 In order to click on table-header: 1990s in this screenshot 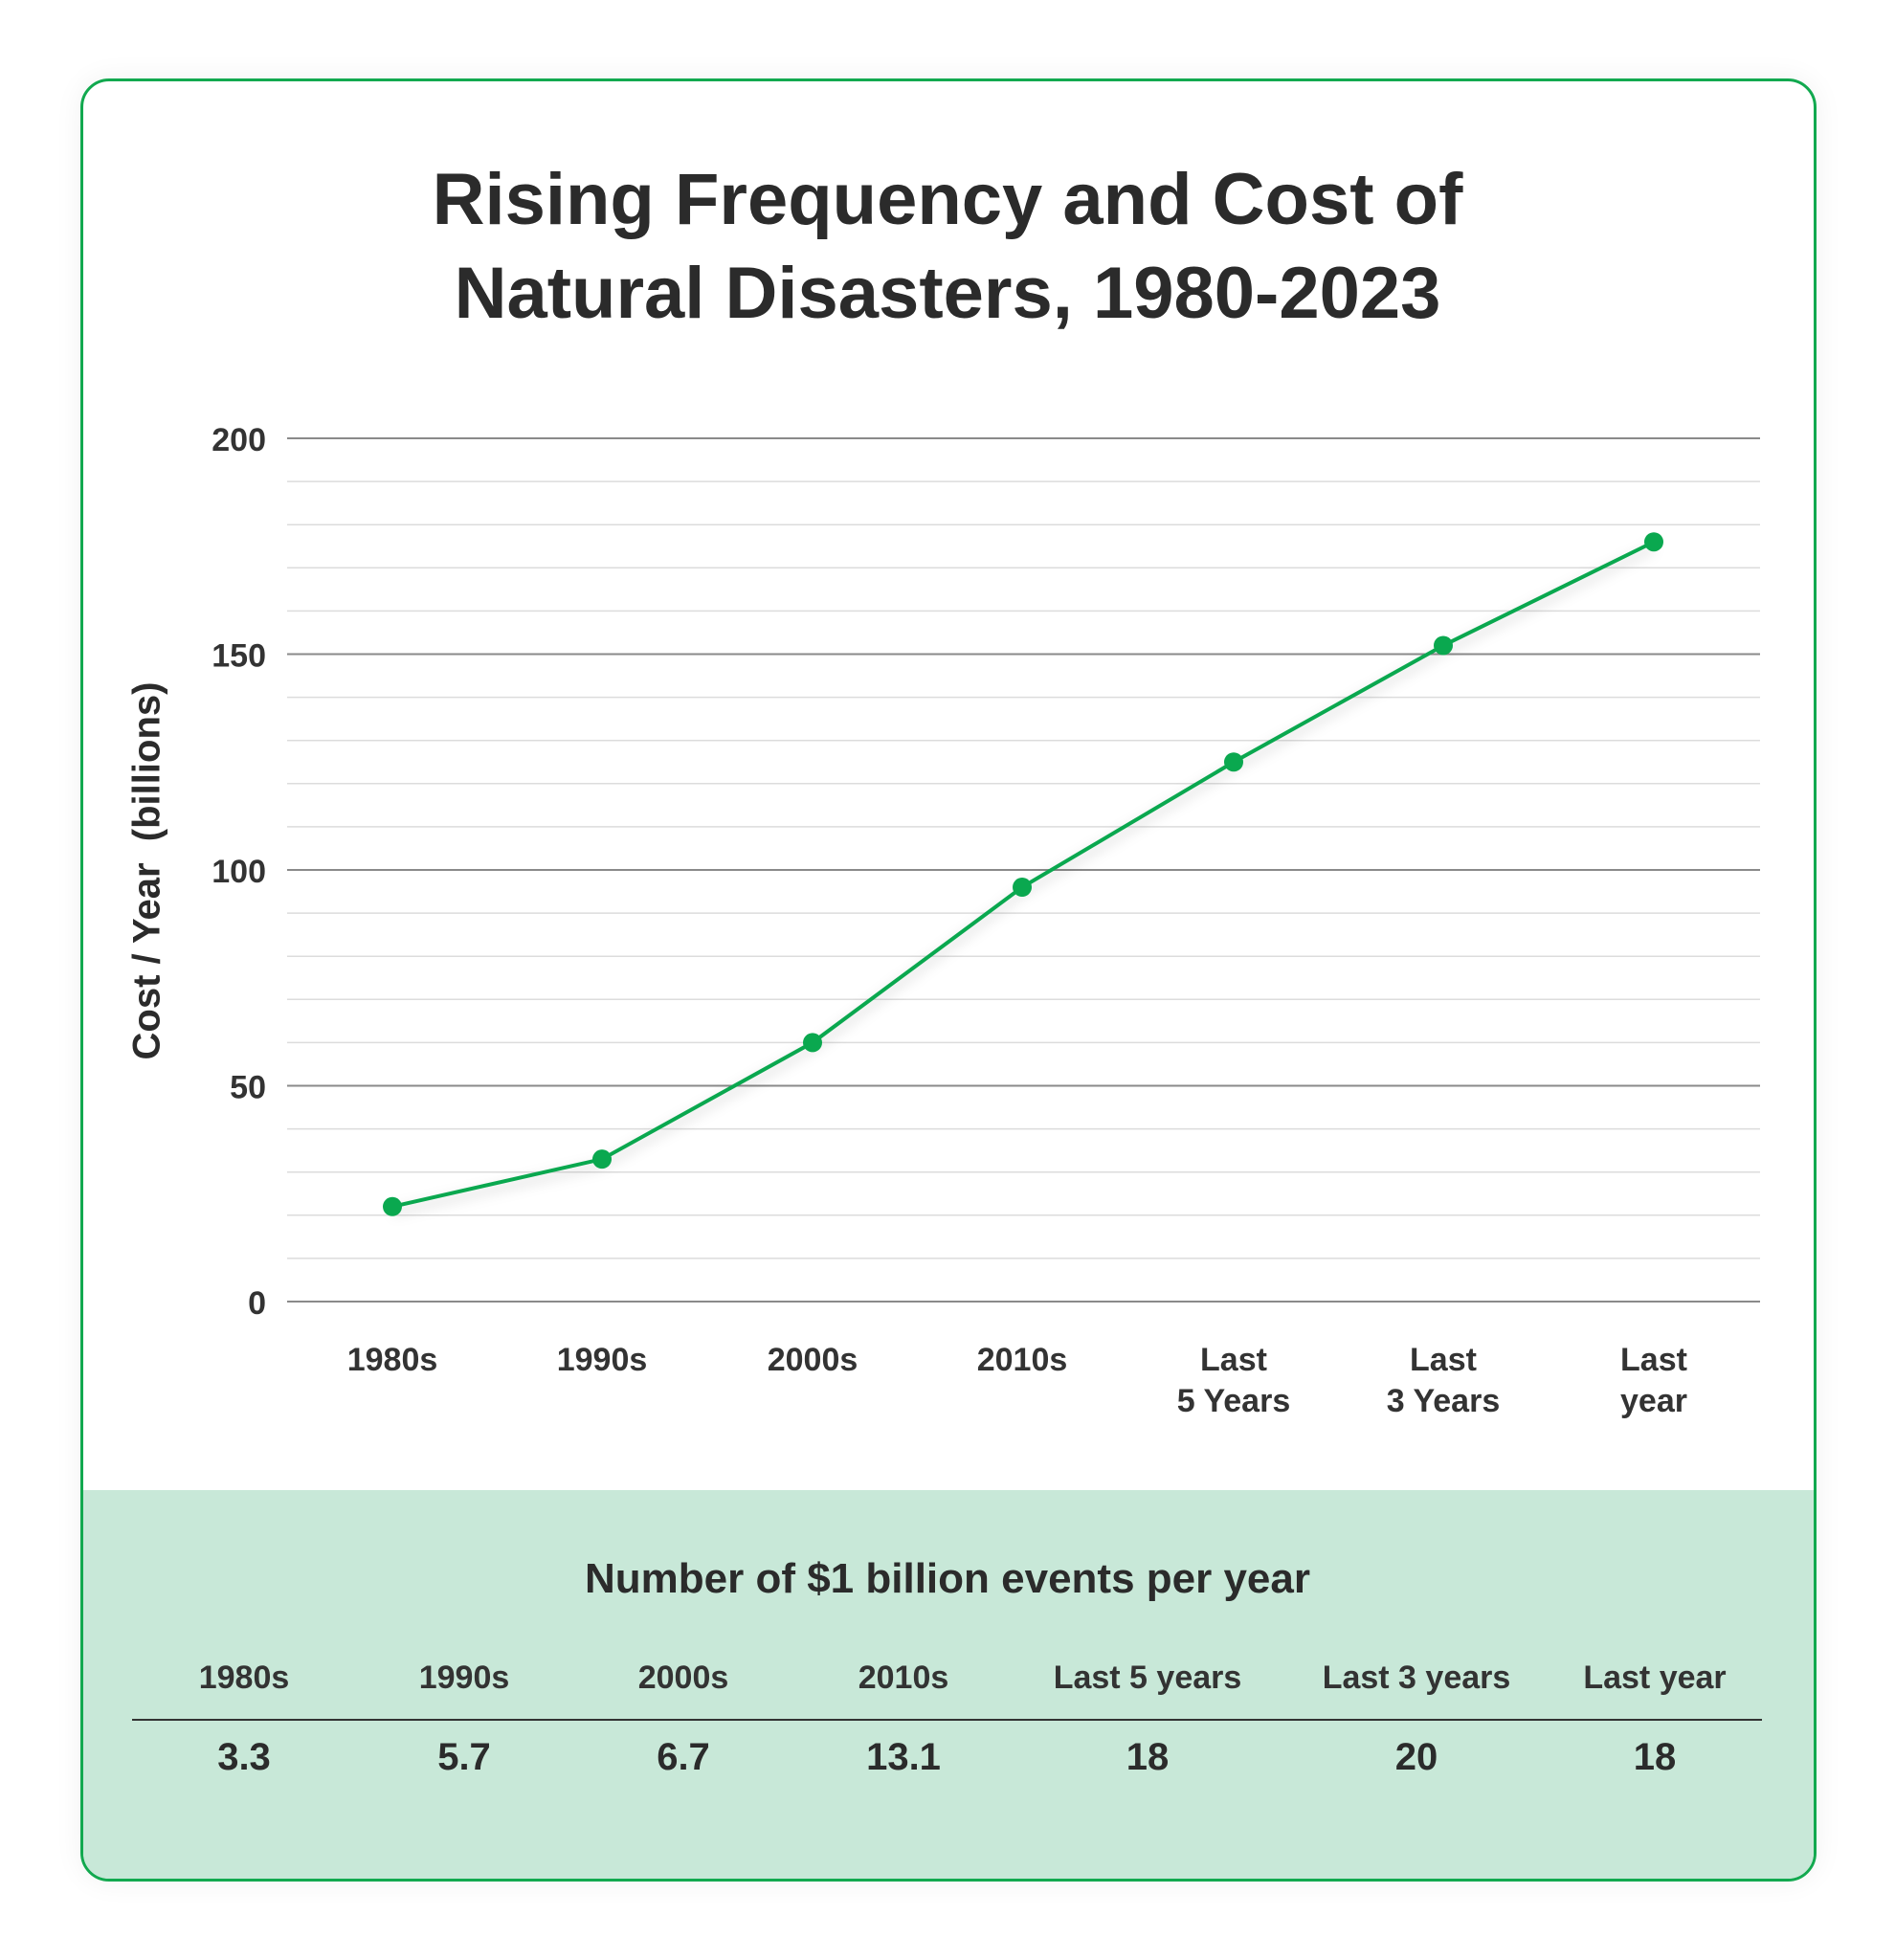, I will do `click(464, 1678)`.